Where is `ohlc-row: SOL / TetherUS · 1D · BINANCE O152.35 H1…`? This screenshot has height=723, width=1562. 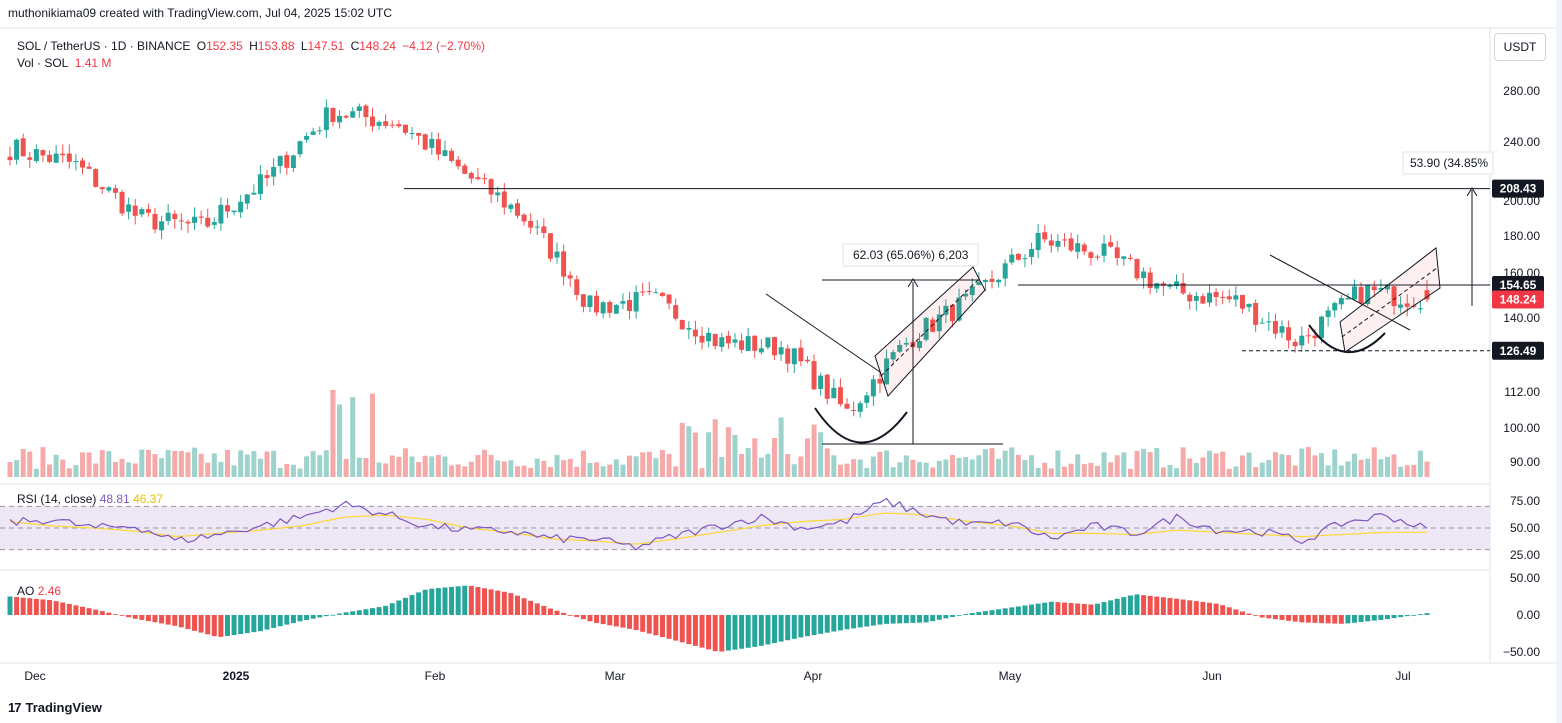 ohlc-row: SOL / TetherUS · 1D · BINANCE O152.35 H1… is located at coordinates (252, 46).